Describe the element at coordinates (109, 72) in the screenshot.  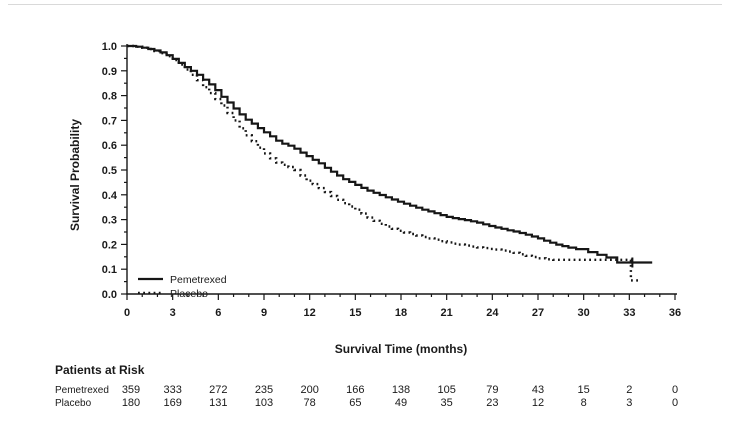
I see `y-tick-label: 0.9` at that location.